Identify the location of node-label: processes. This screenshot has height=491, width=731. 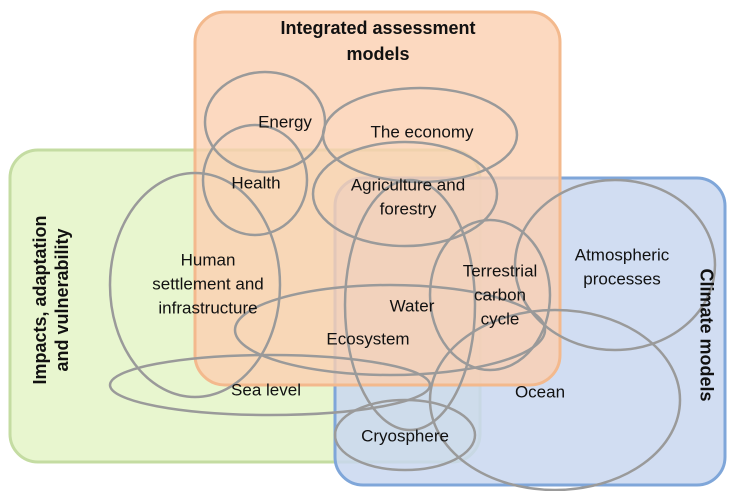
(621, 278).